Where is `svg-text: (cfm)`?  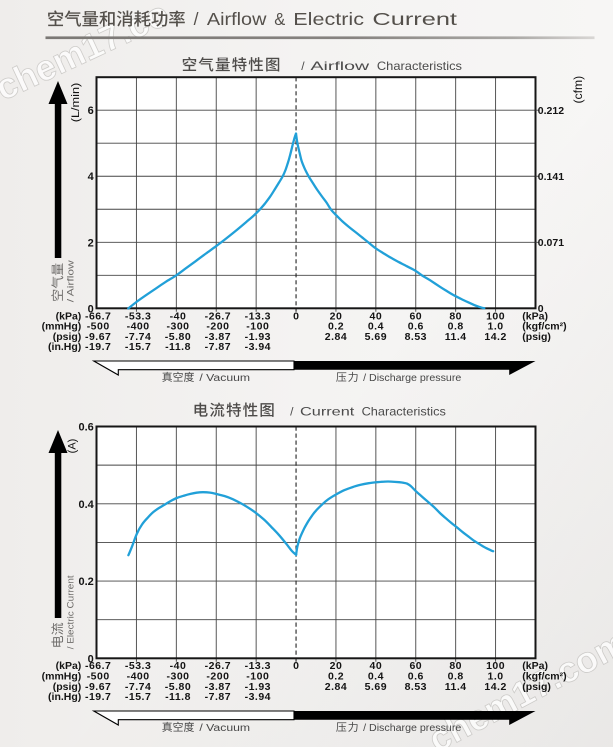
svg-text: (cfm) is located at coordinates (578, 90).